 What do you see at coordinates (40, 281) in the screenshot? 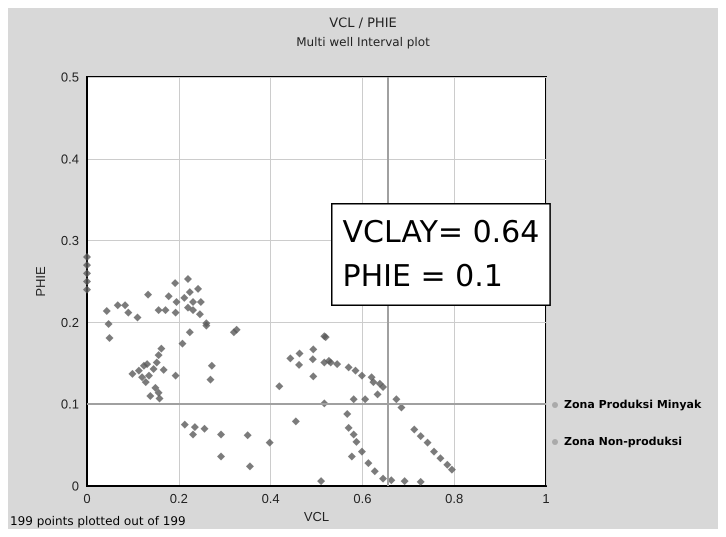
I see `y-axis-title: PHIE` at bounding box center [40, 281].